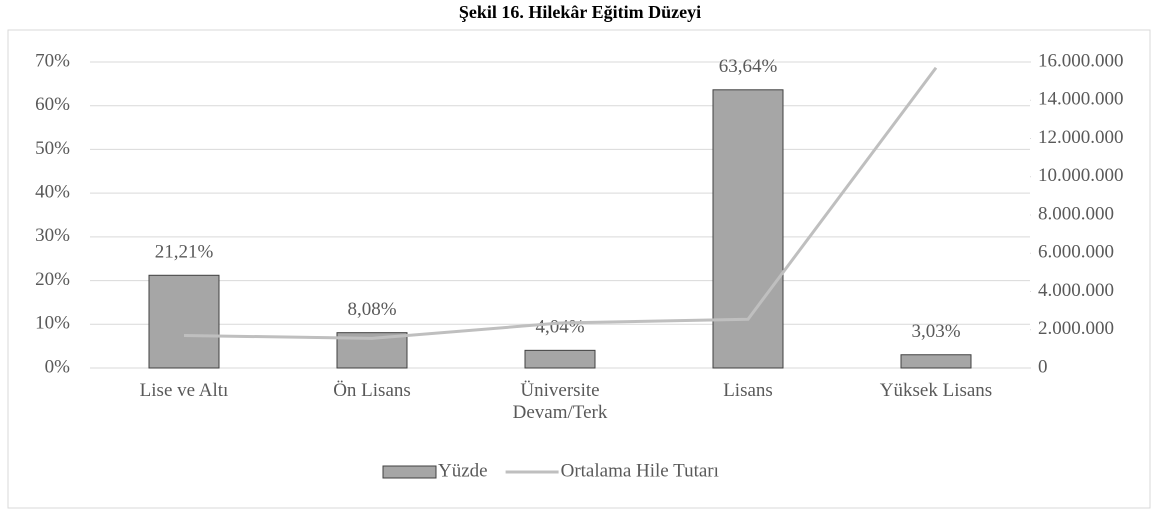 The width and height of the screenshot is (1159, 514). I want to click on legend-label: Ortalama Hile Tutarı, so click(640, 470).